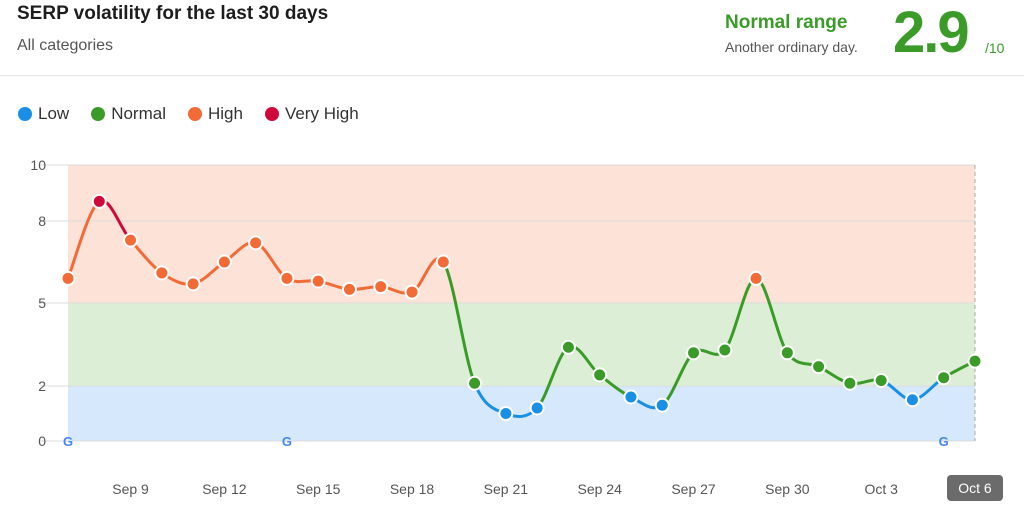 The width and height of the screenshot is (1024, 527). Describe the element at coordinates (25, 114) in the screenshot. I see `legend-dot-low` at that location.